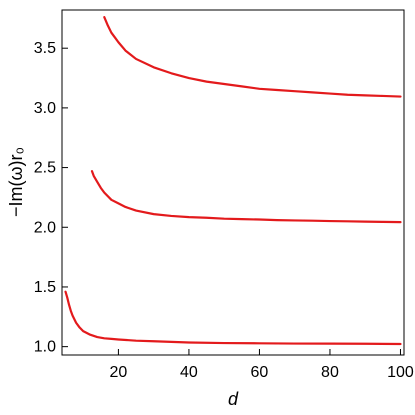  Describe the element at coordinates (119, 372) in the screenshot. I see `x-tick-label: 20` at that location.